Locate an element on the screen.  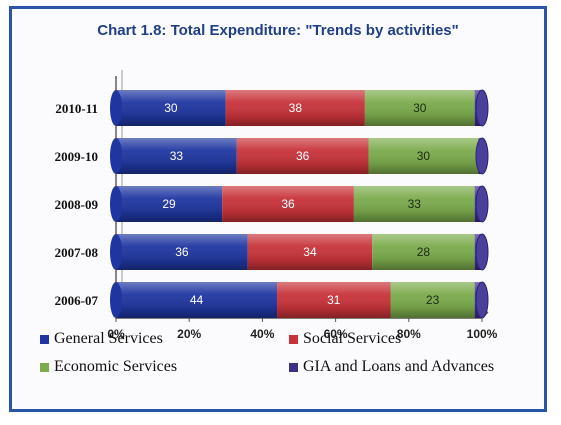
legend-item: Social Services is located at coordinates (345, 339).